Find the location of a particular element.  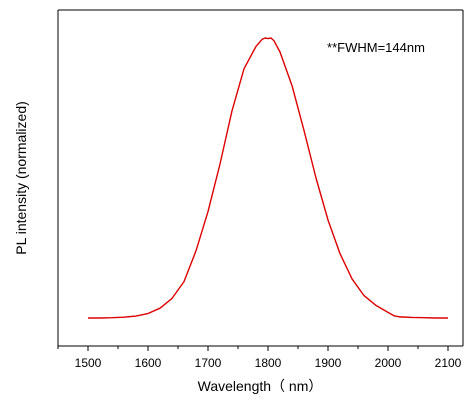

annotations-group: **FWHM=144nm is located at coordinates (376, 47).